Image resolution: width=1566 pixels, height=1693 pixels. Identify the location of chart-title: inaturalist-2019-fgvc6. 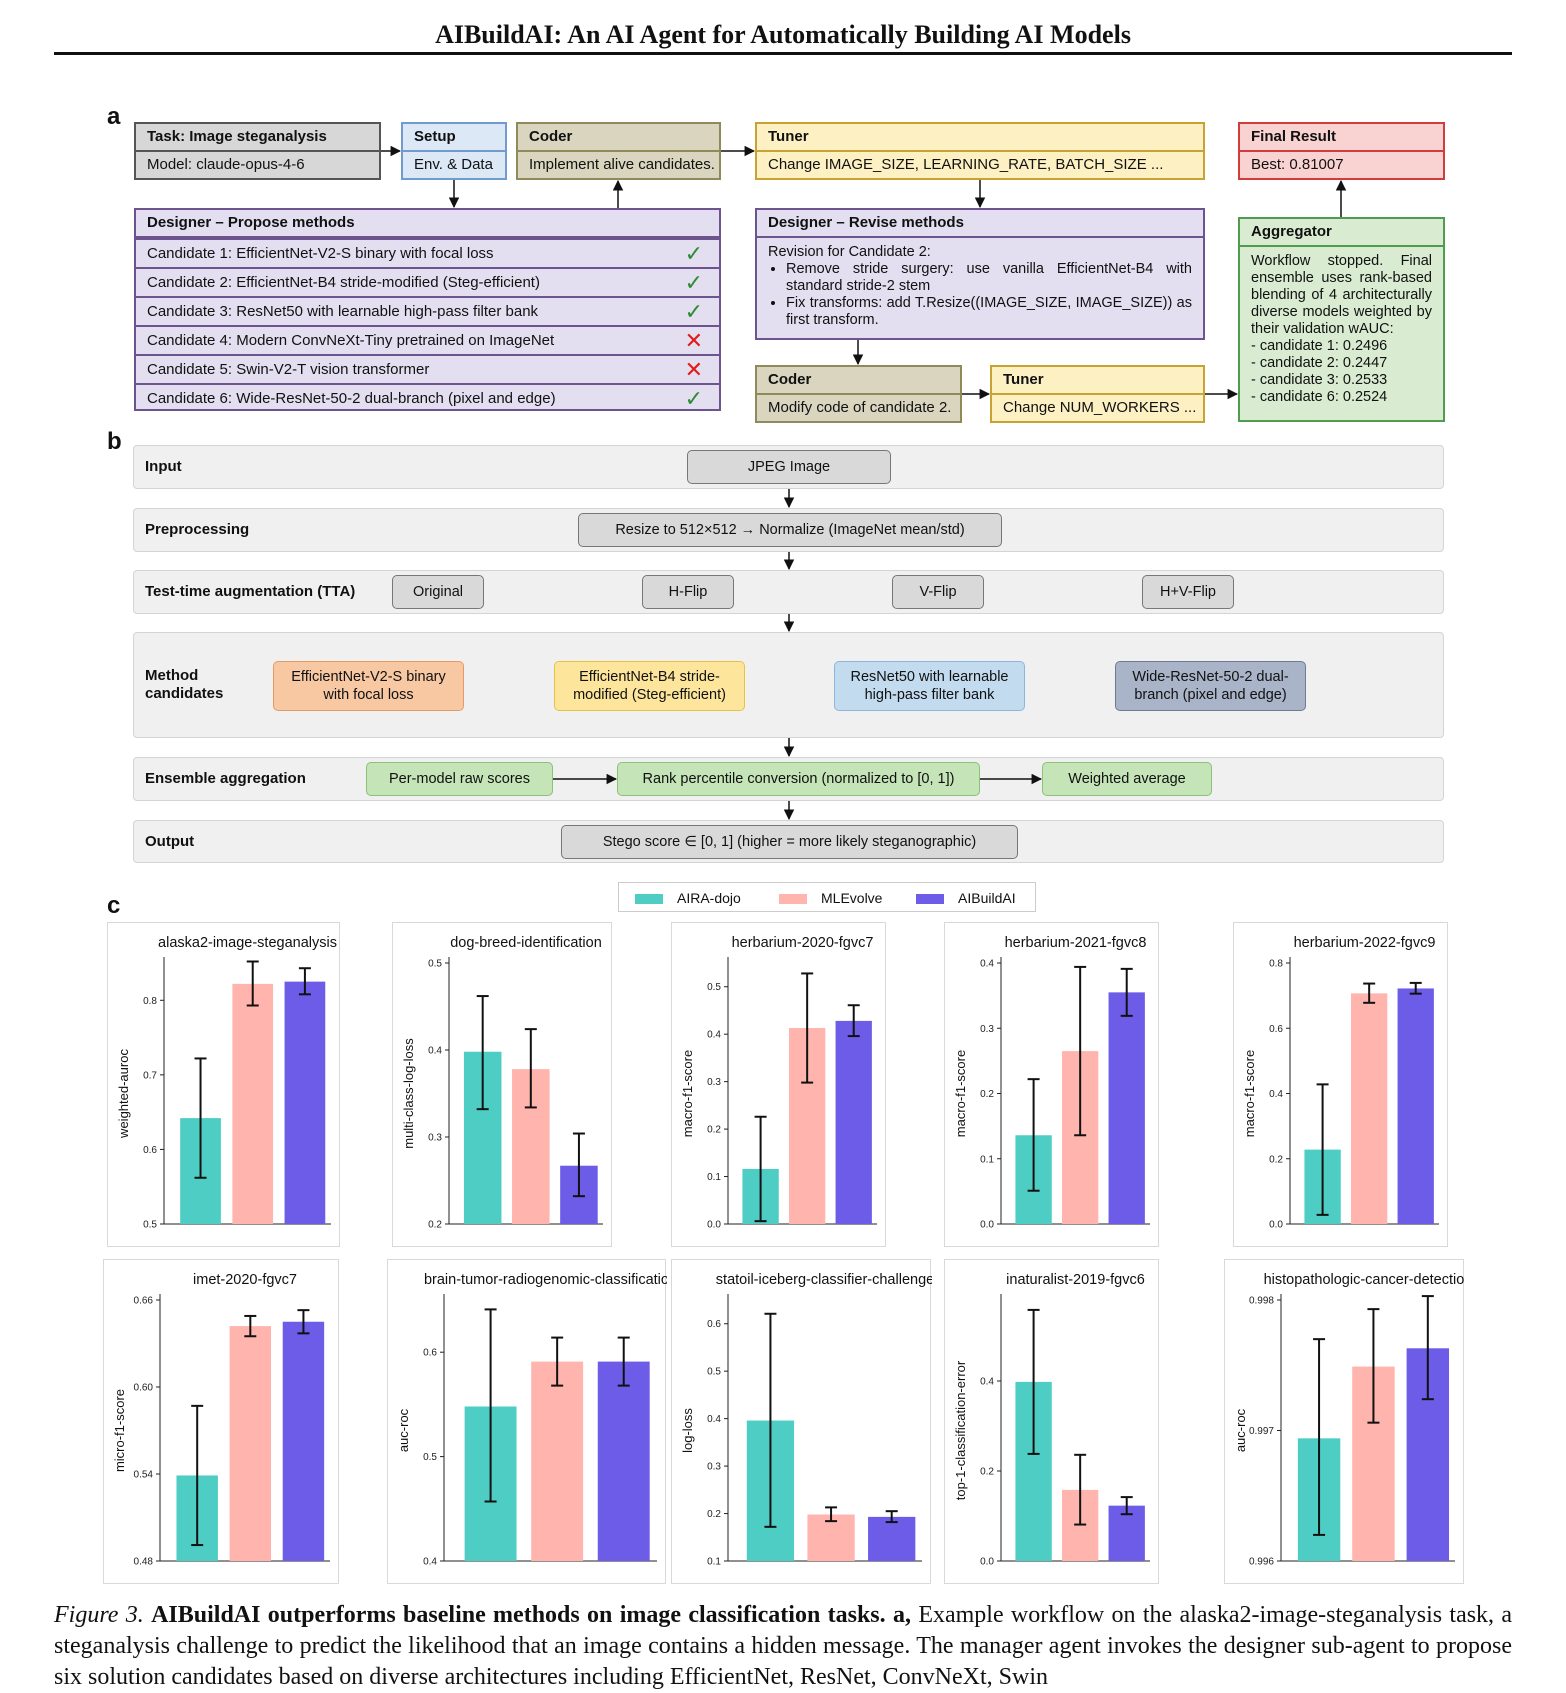
(1075, 1280).